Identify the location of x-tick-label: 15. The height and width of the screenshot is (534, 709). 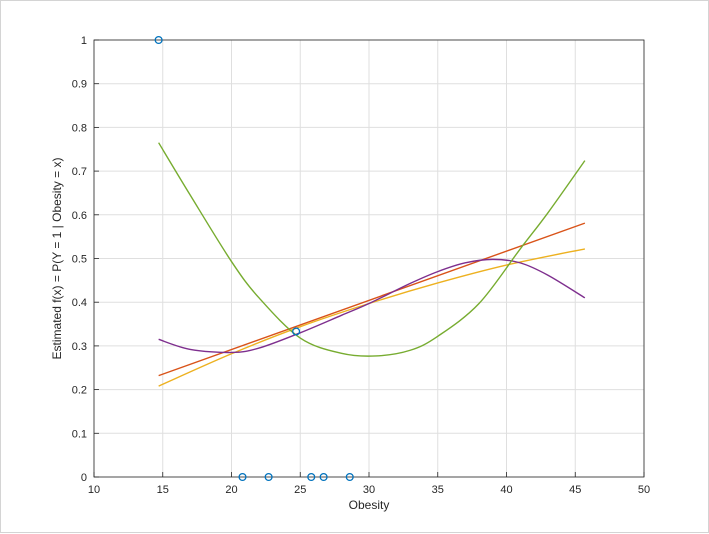
(163, 490).